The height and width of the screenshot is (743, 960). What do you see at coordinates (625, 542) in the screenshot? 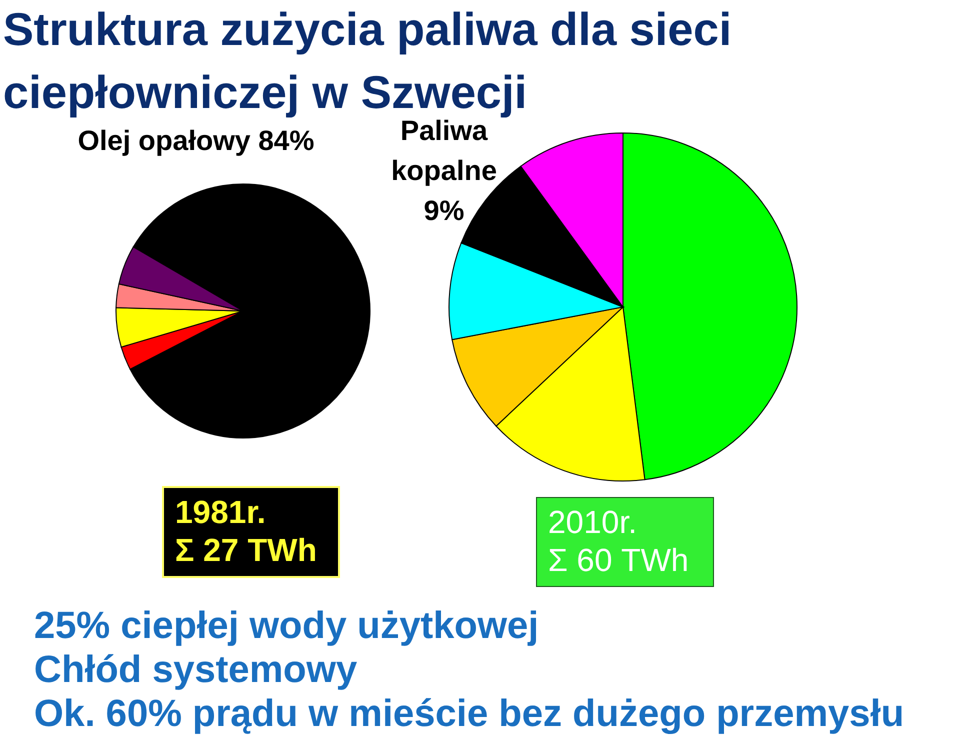
I see `text: 2010r. Σ 60 TWh` at bounding box center [625, 542].